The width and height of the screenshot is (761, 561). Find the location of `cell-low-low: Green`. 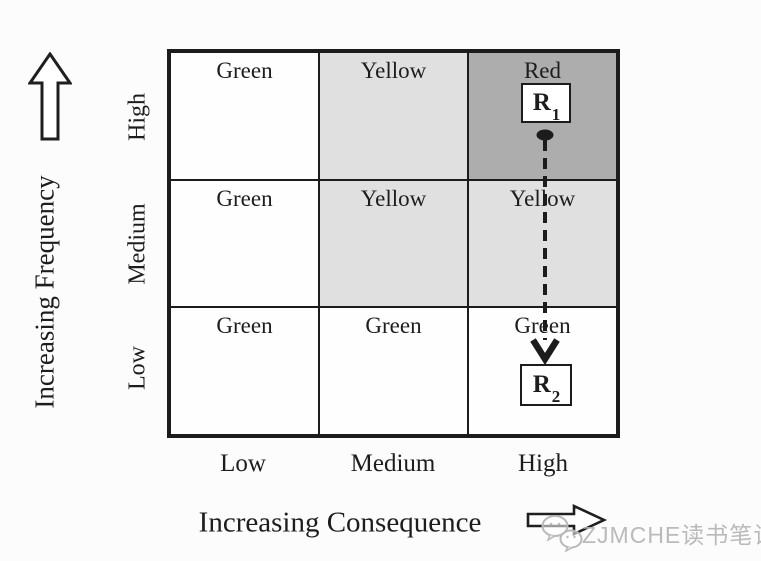

cell-low-low: Green is located at coordinates (244, 371).